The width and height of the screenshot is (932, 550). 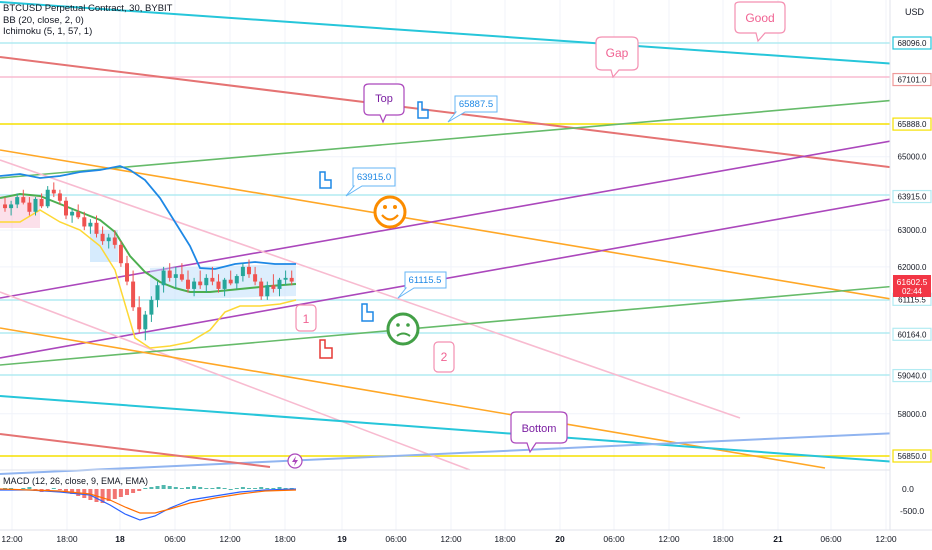 What do you see at coordinates (449, 325) in the screenshot?
I see `green-trendline-lower` at bounding box center [449, 325].